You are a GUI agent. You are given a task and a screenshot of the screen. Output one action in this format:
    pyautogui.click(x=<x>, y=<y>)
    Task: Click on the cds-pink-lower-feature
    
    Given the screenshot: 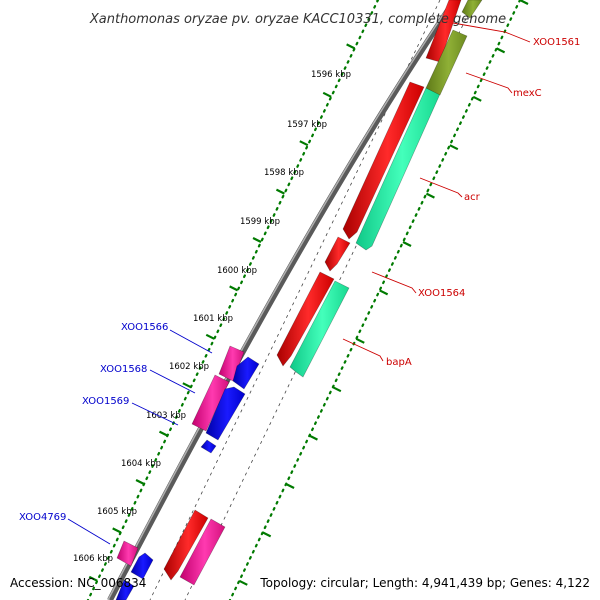 What is the action you would take?
    pyautogui.click(x=202, y=552)
    